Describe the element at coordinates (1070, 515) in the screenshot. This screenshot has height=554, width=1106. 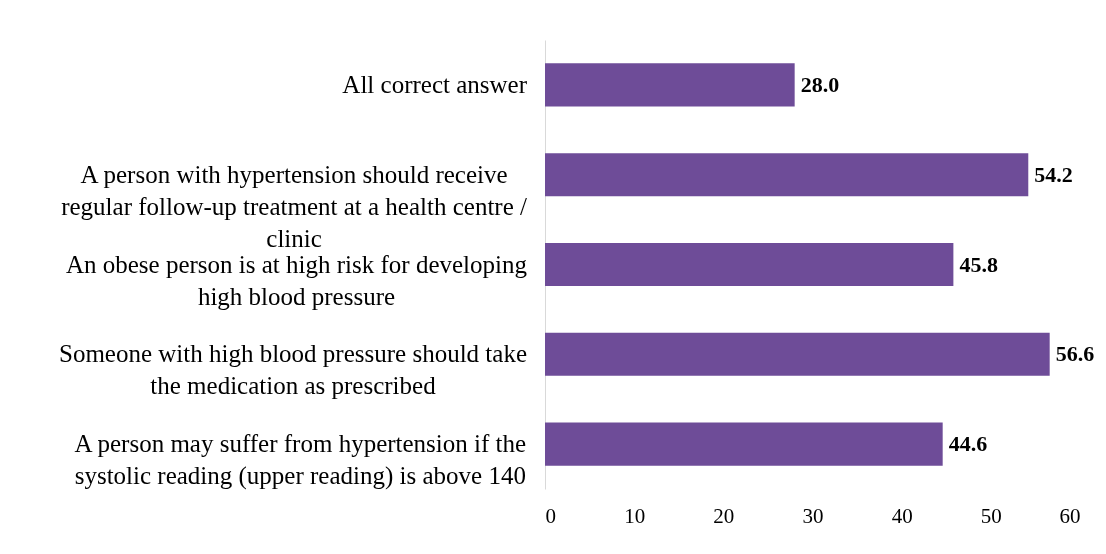
I see `x-tick-label: 60` at that location.